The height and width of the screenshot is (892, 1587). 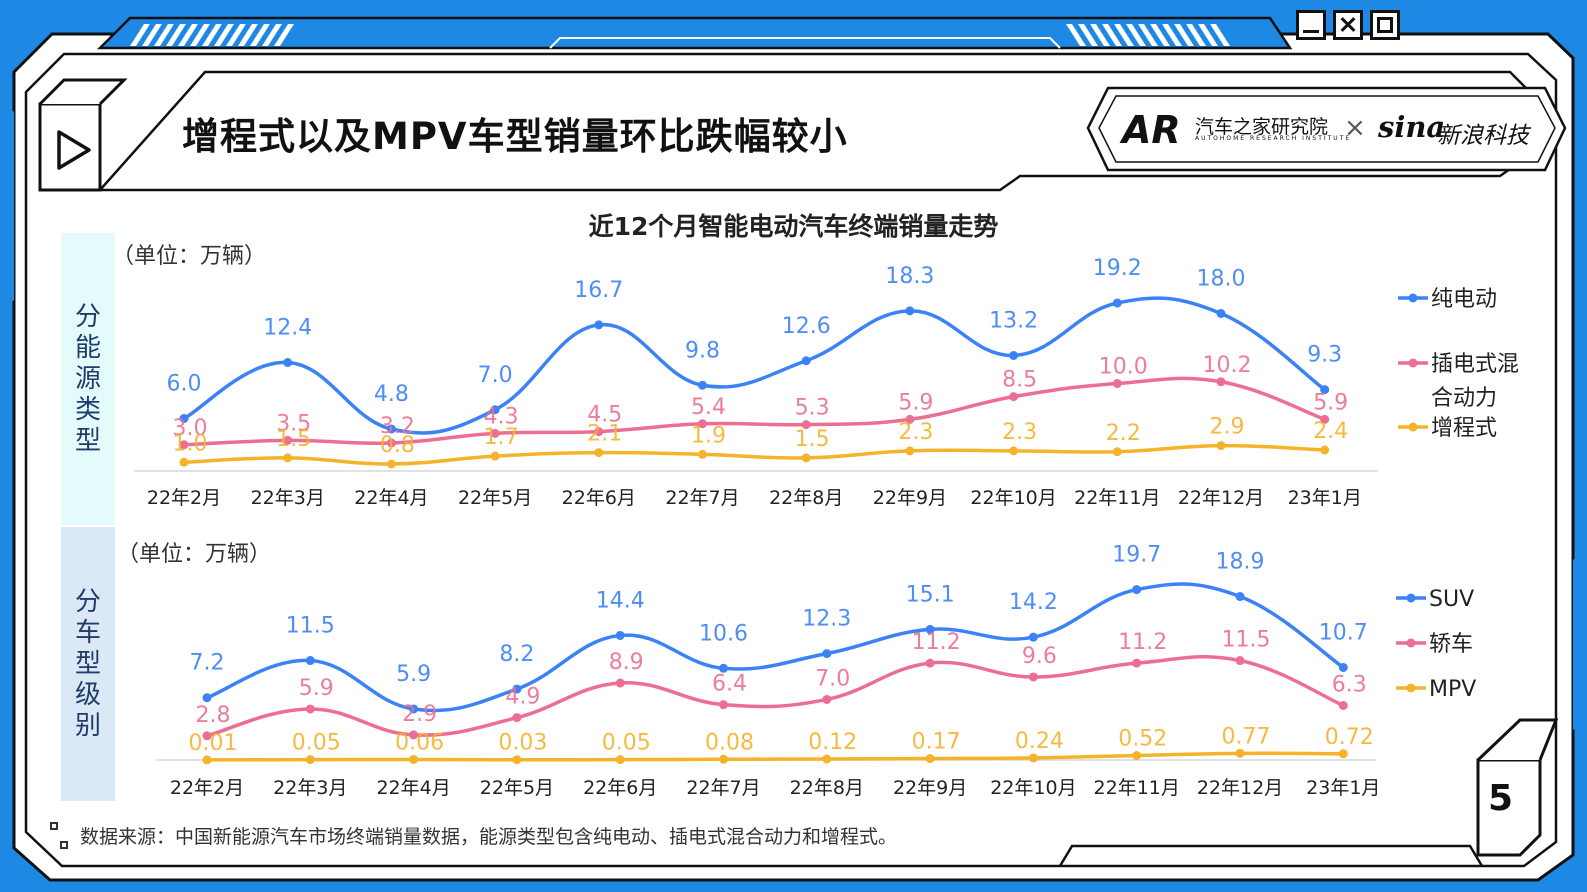 I want to click on vehicle-data-label: 12.3, so click(x=826, y=619).